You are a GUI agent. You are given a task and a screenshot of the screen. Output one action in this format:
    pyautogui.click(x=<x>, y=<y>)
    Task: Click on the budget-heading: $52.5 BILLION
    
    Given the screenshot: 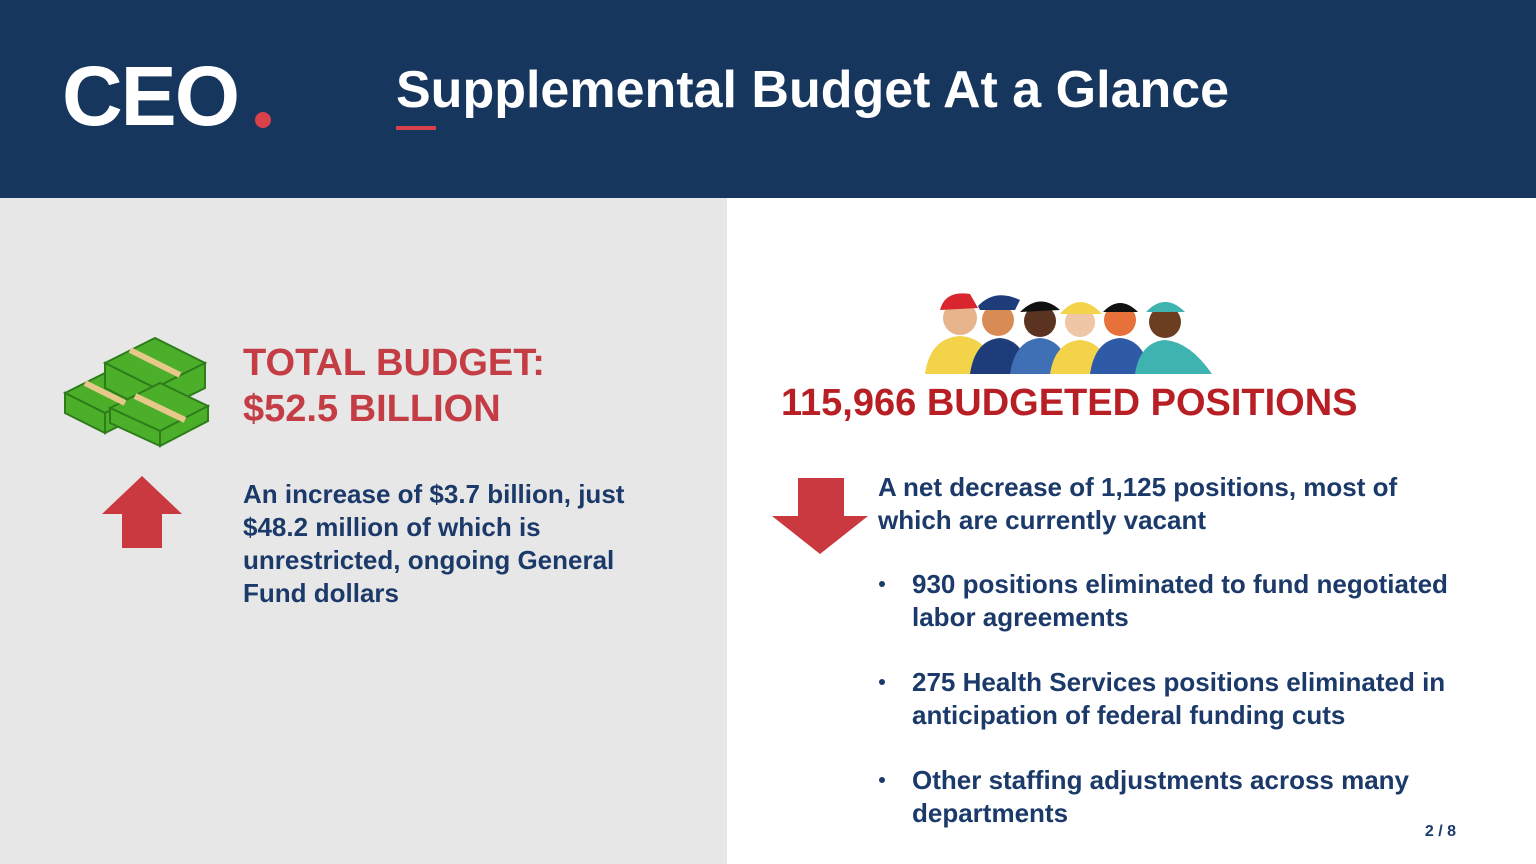 What is the action you would take?
    pyautogui.click(x=372, y=409)
    